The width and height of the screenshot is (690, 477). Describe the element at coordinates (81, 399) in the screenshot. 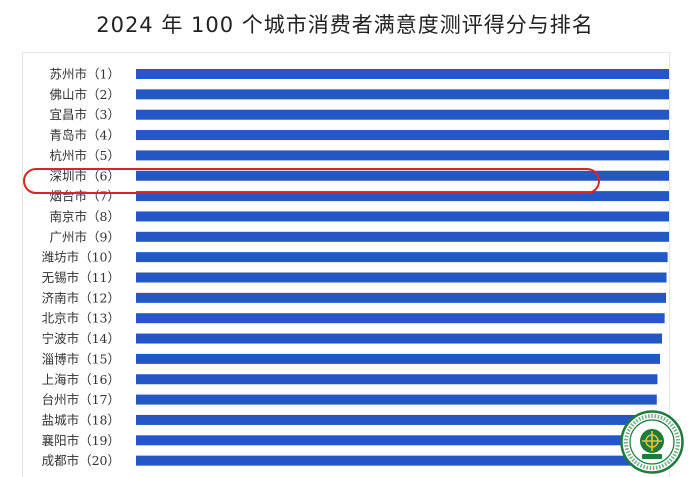

I see `category-label: 台州市（17）` at that location.